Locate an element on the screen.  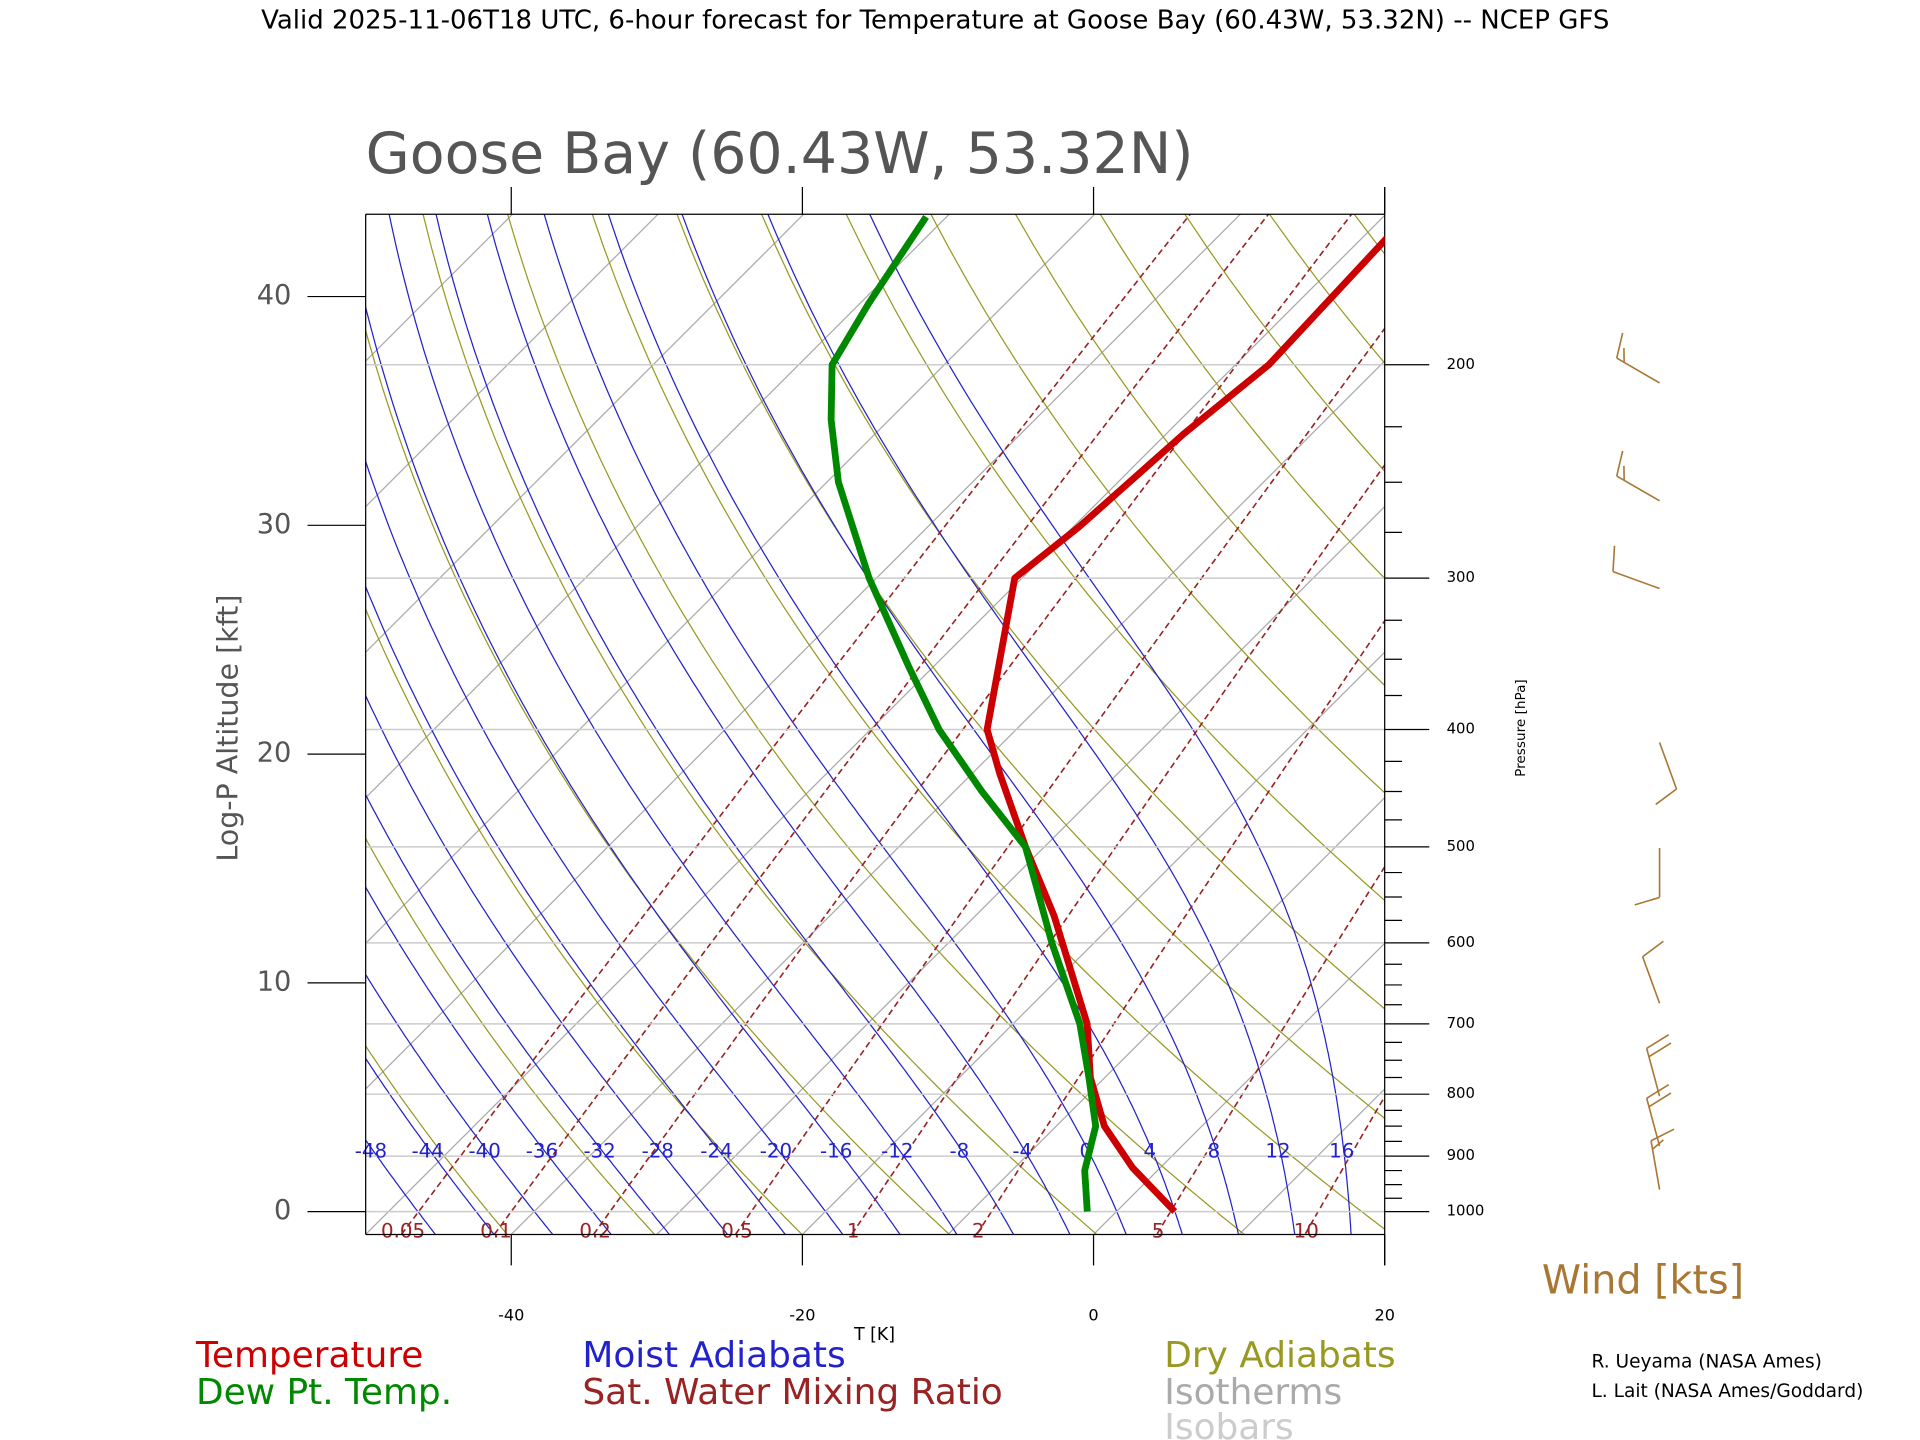
y2-tick-label: 500 is located at coordinates (1461, 846).